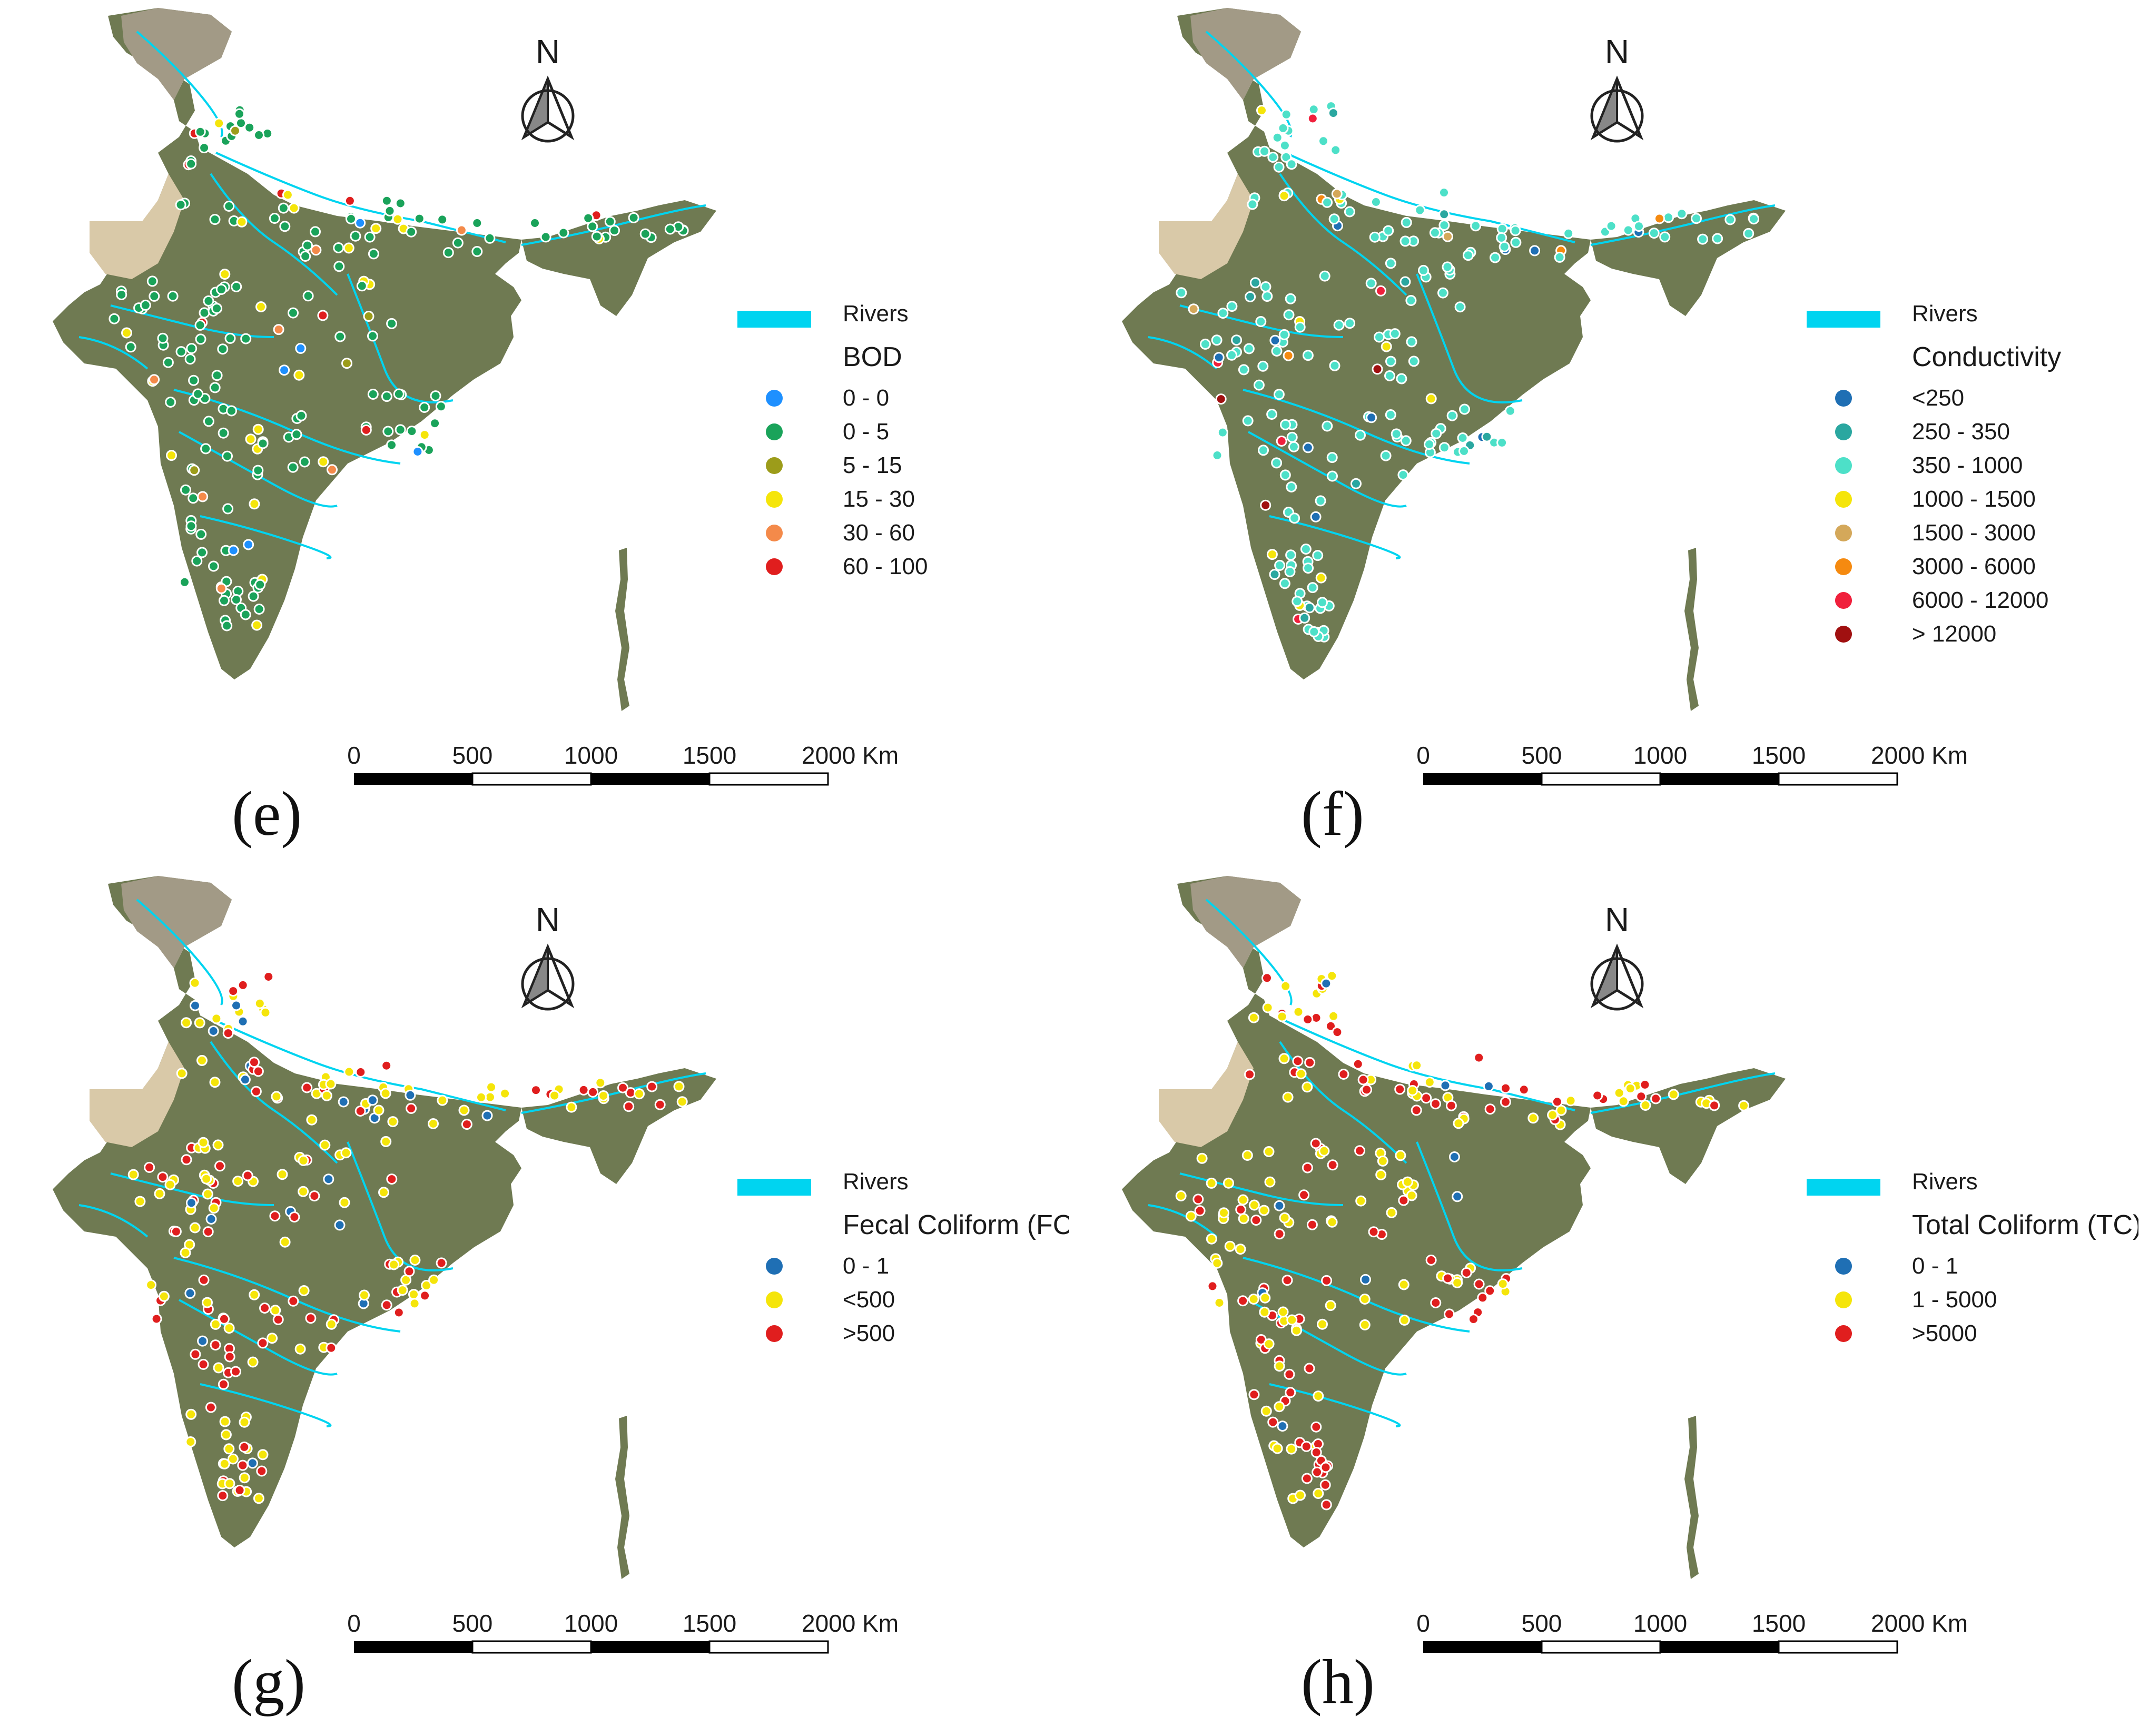 Image resolution: width=2139 pixels, height=1736 pixels. What do you see at coordinates (1916, 1299) in the screenshot?
I see `legend-items: 0 - 1 1 - 5000 >5000` at bounding box center [1916, 1299].